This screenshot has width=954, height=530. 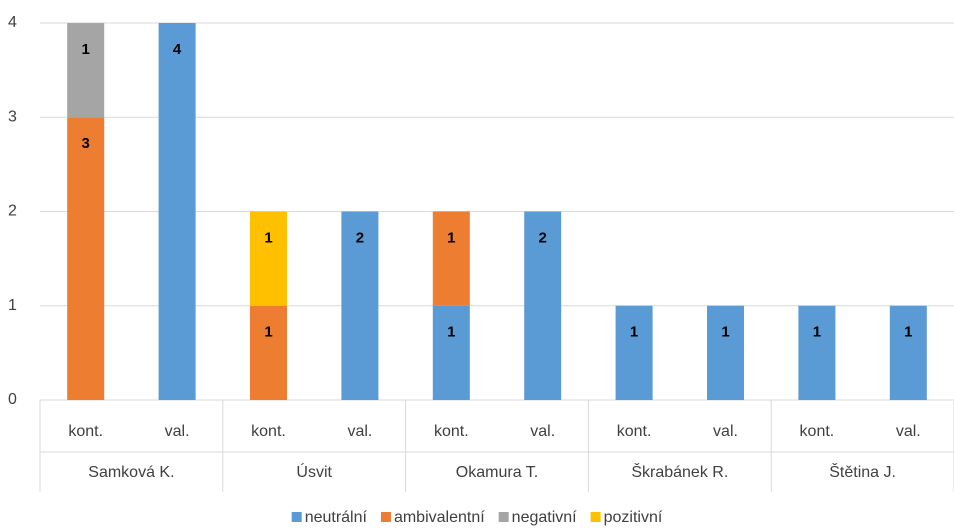 I want to click on y-tick-label: 2, so click(x=12, y=211).